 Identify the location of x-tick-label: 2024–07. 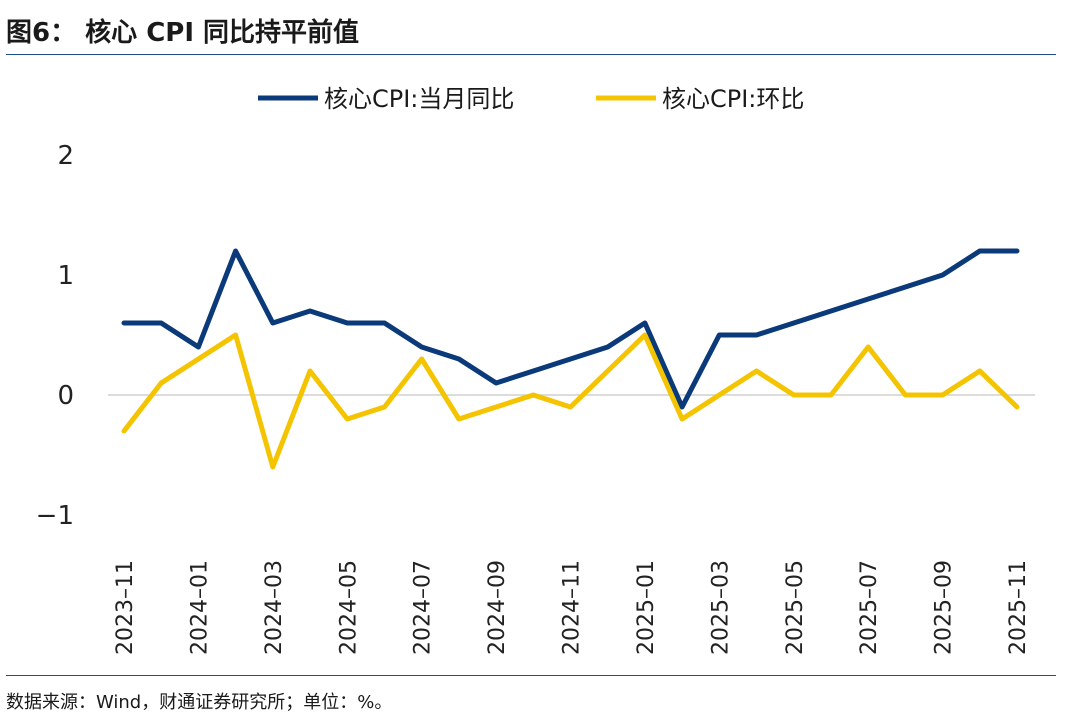
(423, 607).